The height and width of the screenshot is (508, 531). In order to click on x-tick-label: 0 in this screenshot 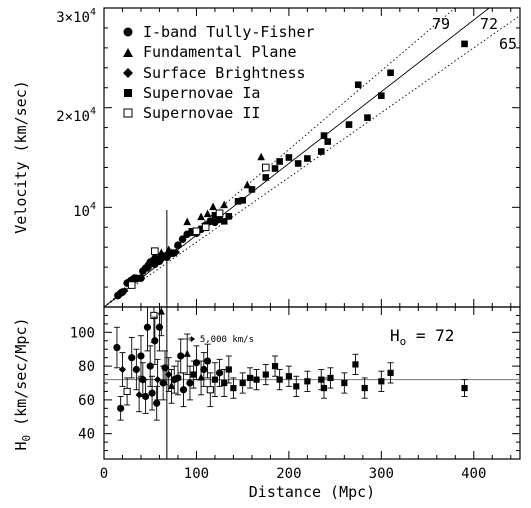, I will do `click(104, 474)`.